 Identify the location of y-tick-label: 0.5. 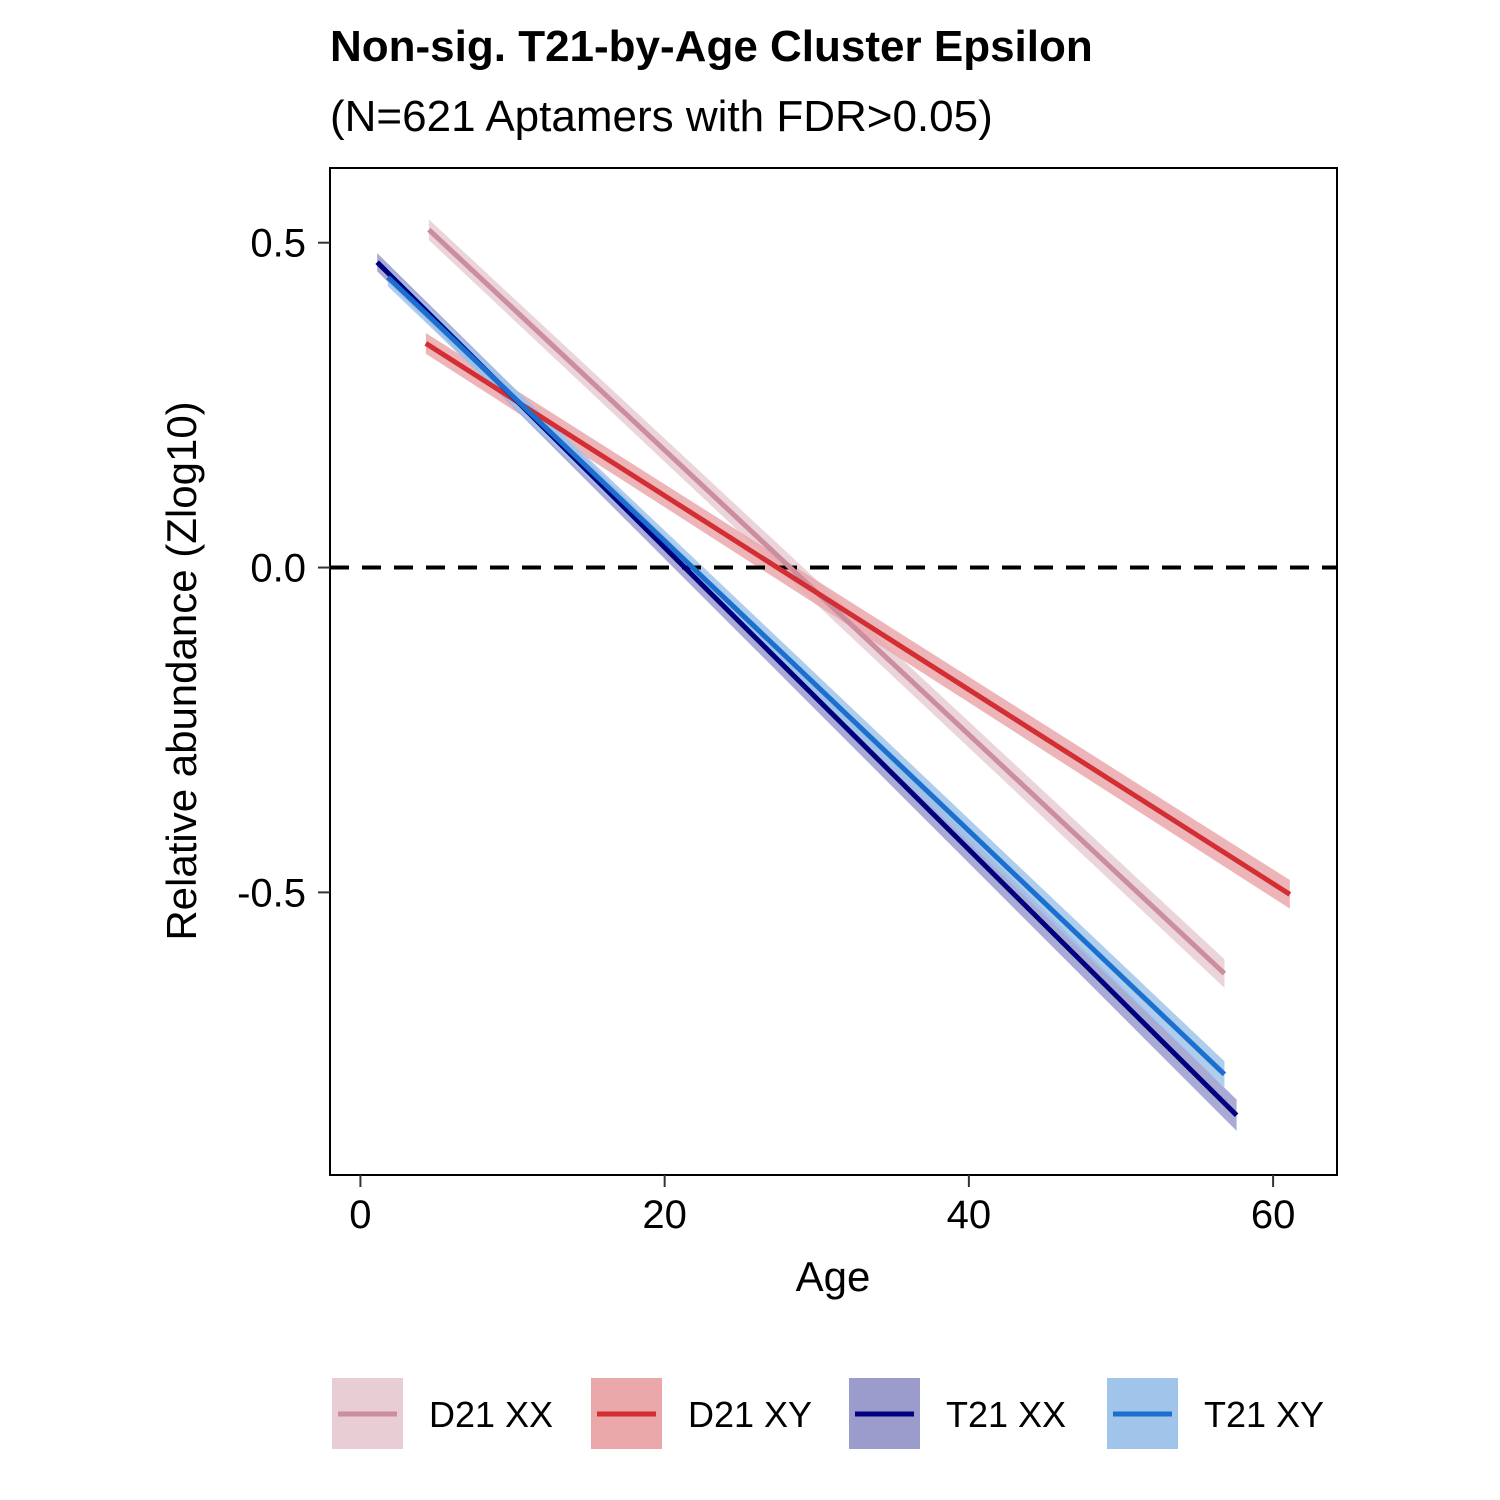
(278, 244).